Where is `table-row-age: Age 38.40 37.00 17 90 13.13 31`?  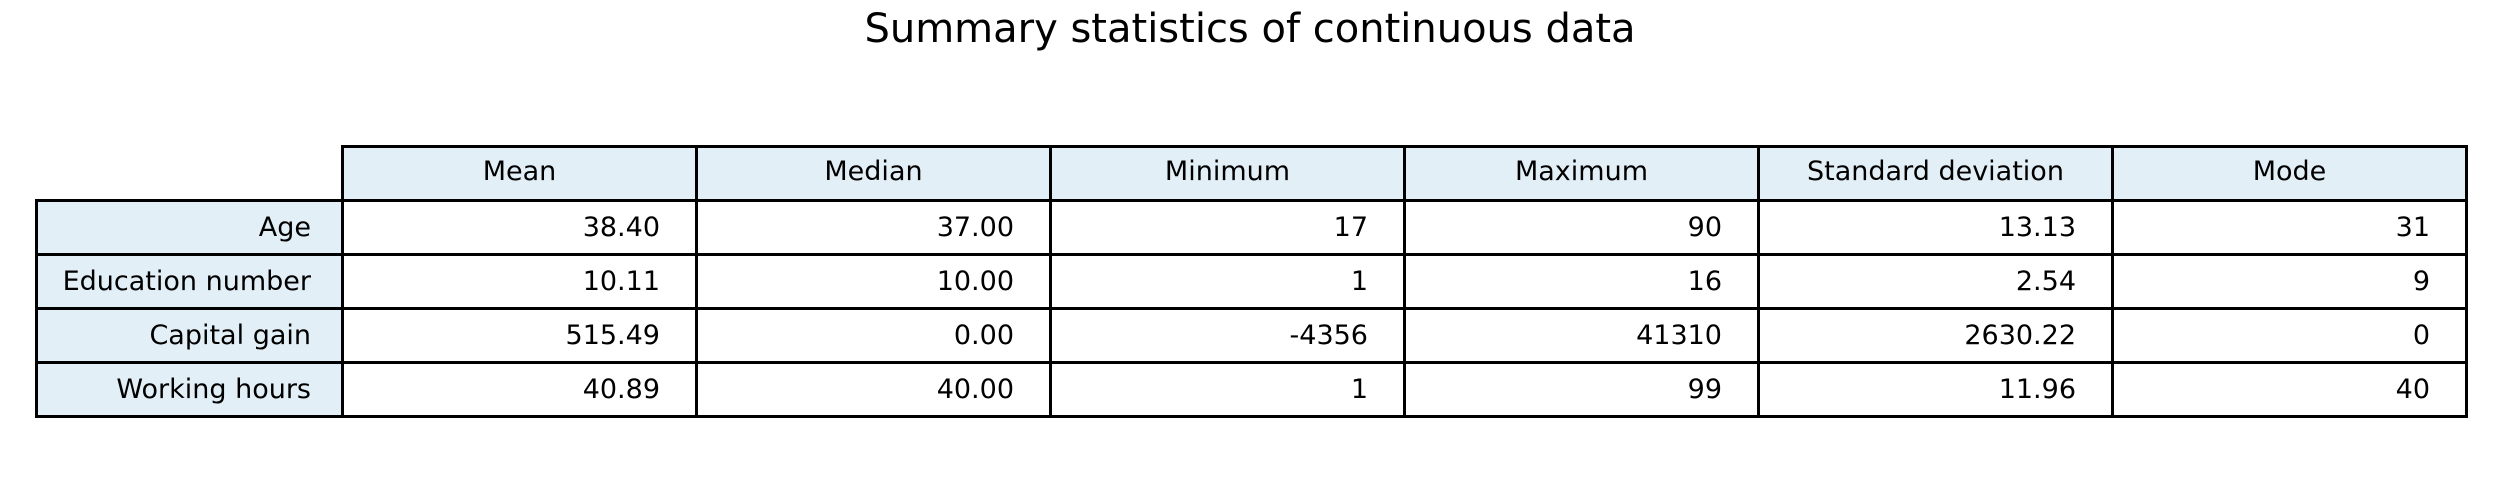
table-row-age: Age 38.40 37.00 17 90 13.13 31 is located at coordinates (1251, 227).